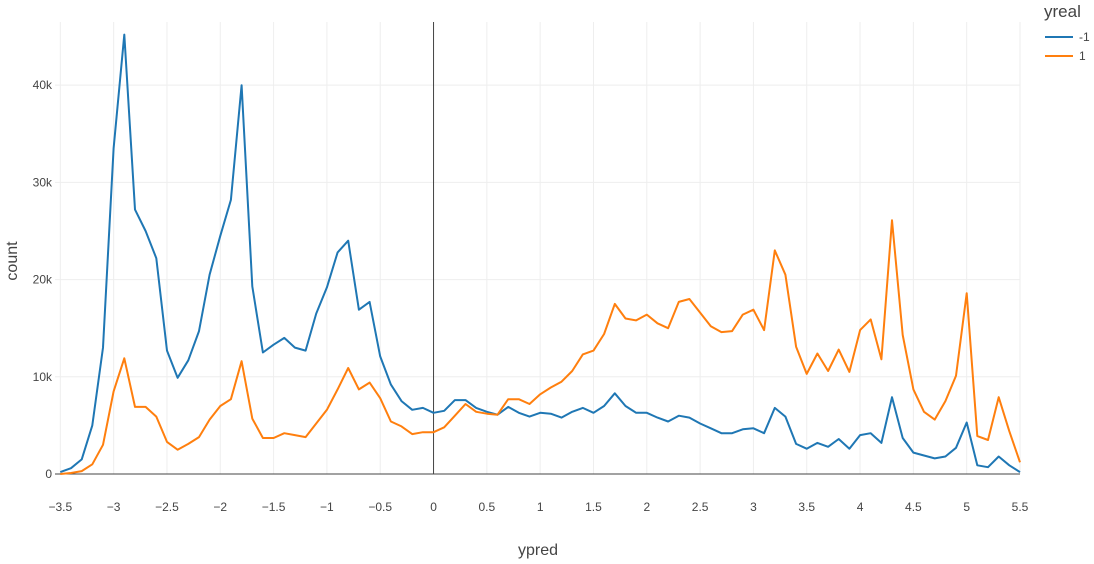 The height and width of the screenshot is (564, 1094). Describe the element at coordinates (700, 507) in the screenshot. I see `x-tick-label: 2.5` at that location.